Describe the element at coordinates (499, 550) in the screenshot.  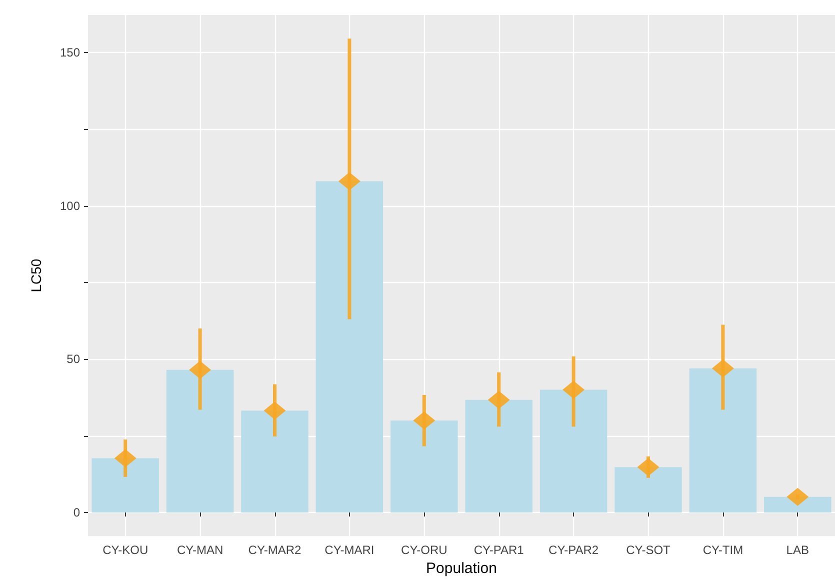
I see `x-tick-label: CY-PAR1` at that location.